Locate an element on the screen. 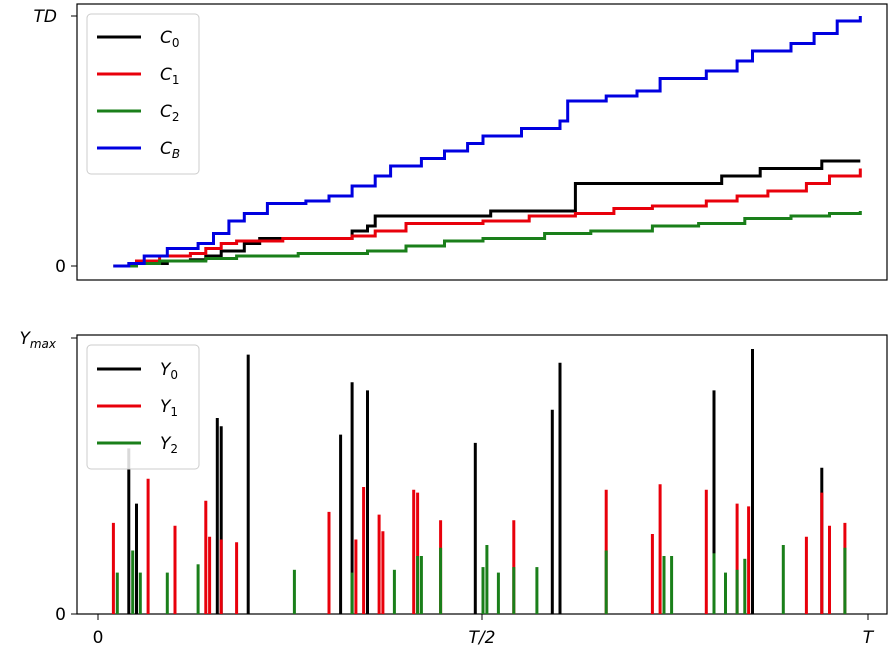 Image resolution: width=890 pixels, height=656 pixels. legend-label-y2: Y2 is located at coordinates (169, 445).